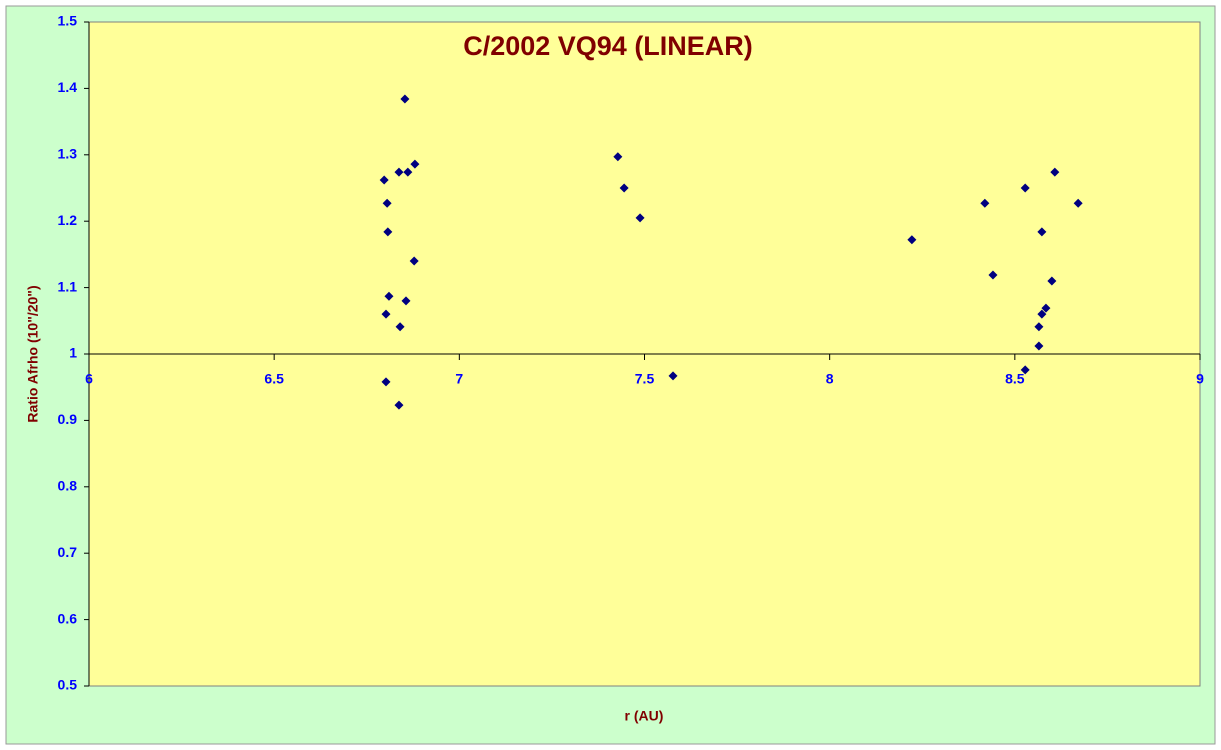 The height and width of the screenshot is (750, 1221). What do you see at coordinates (68, 618) in the screenshot?
I see `y-tick-label: 0.6` at bounding box center [68, 618].